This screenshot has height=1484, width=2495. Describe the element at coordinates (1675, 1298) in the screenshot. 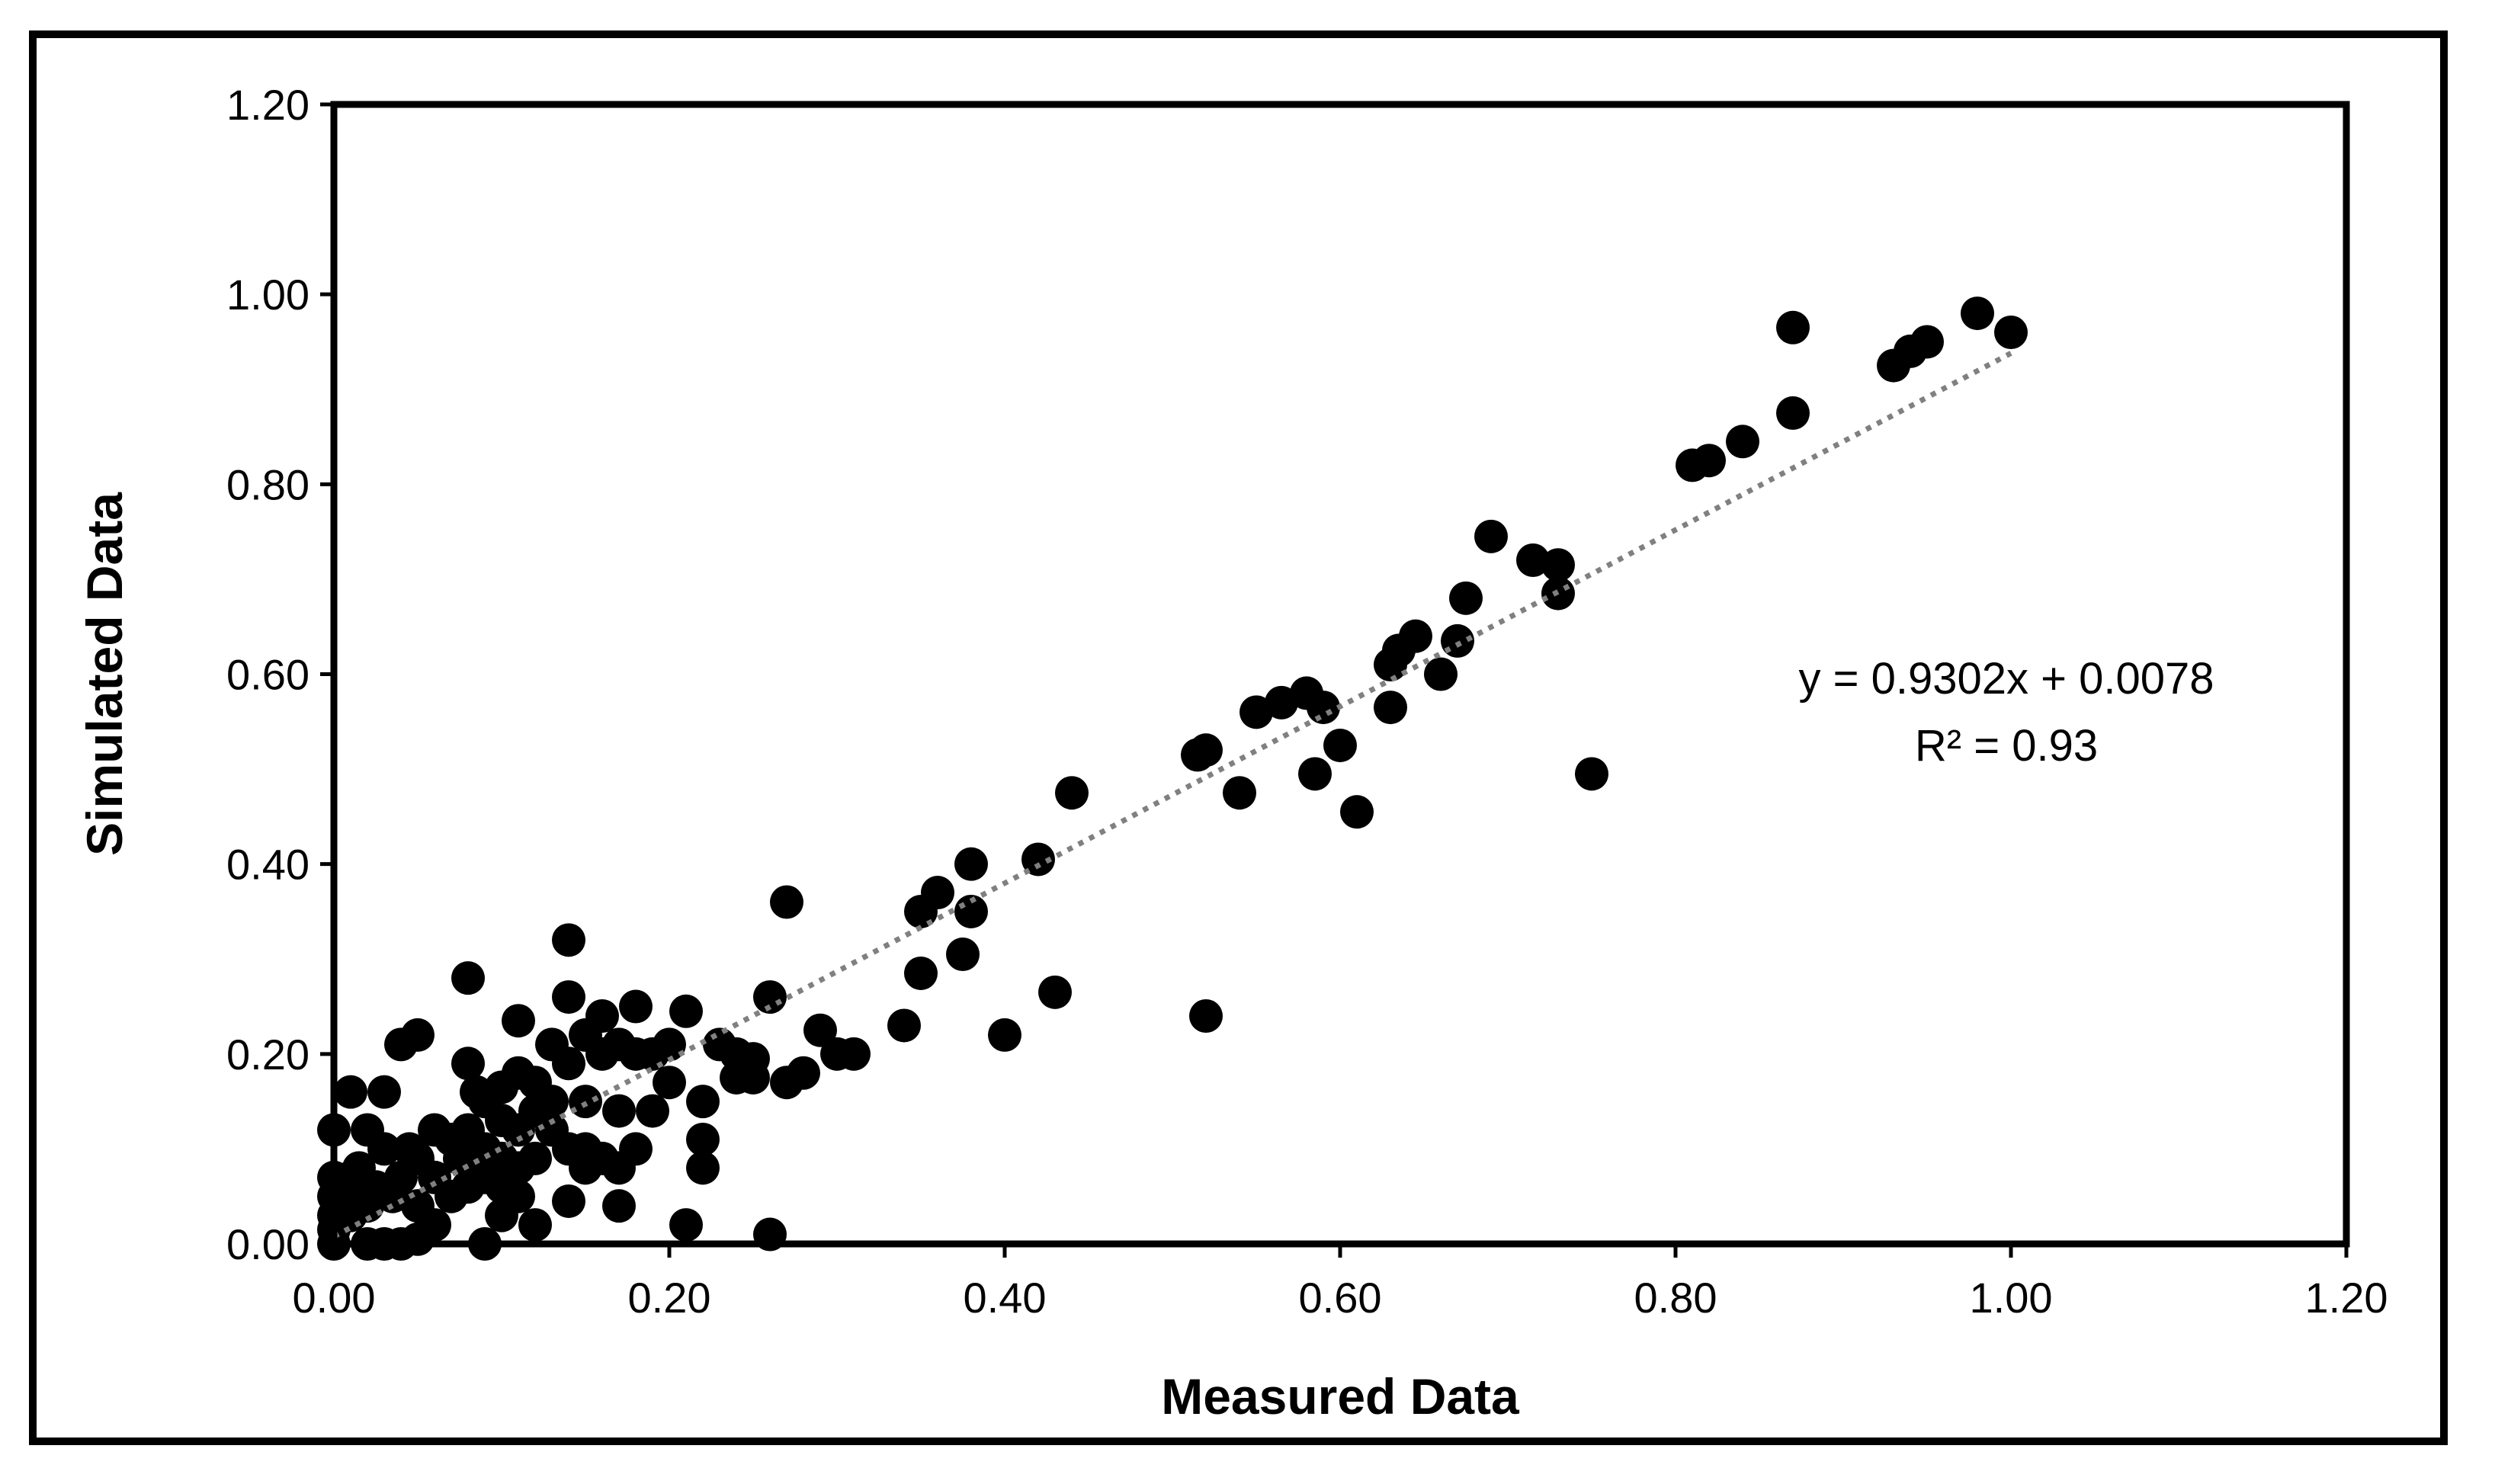

I see `x-tick-label: 0.80` at that location.